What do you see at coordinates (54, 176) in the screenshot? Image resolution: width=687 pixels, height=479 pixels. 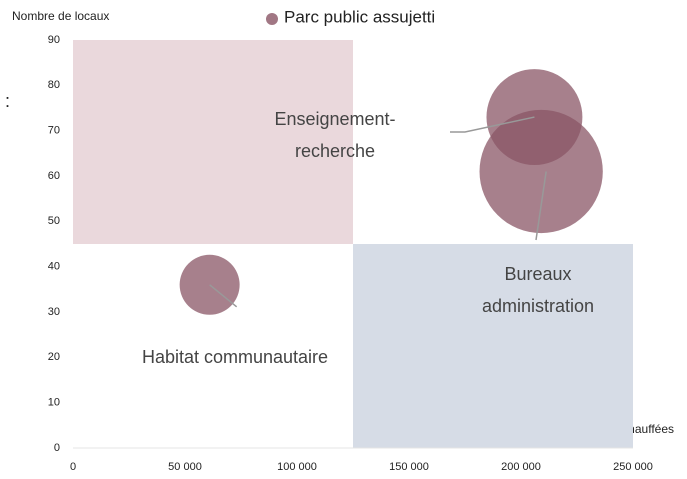 I see `y-tick-label: 60` at bounding box center [54, 176].